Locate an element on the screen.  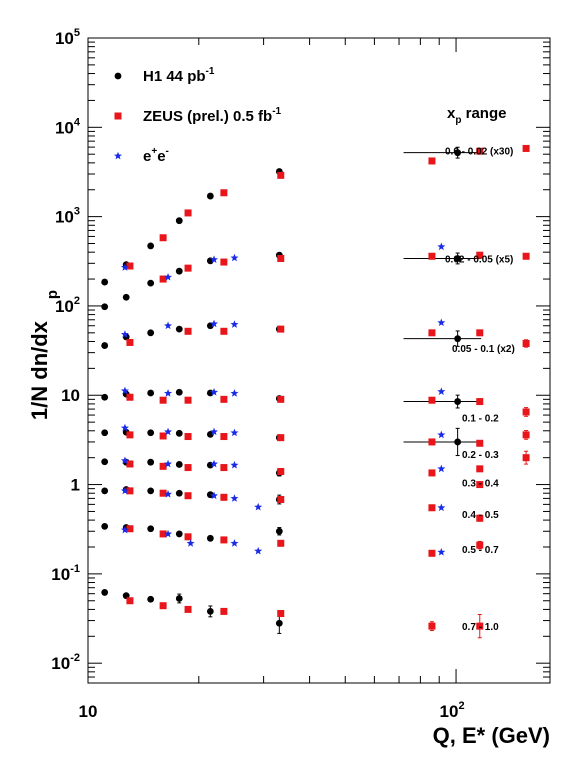
y-tick-label: 10³ is located at coordinates (67, 216).